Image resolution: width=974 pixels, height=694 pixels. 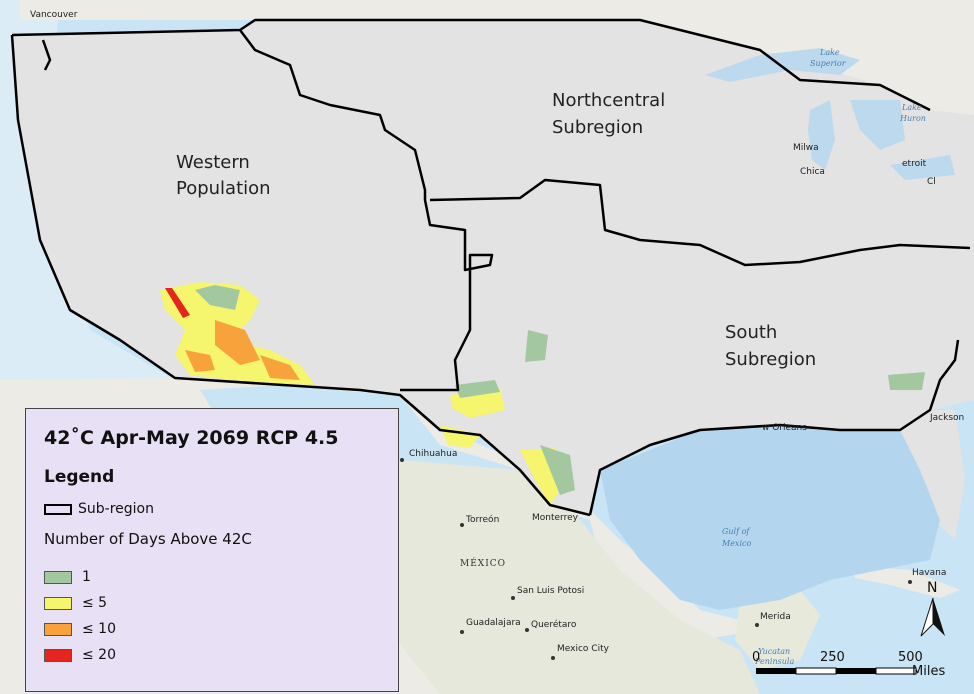 I want to click on legend-class-label-3: ≤ 10, so click(x=99, y=629).